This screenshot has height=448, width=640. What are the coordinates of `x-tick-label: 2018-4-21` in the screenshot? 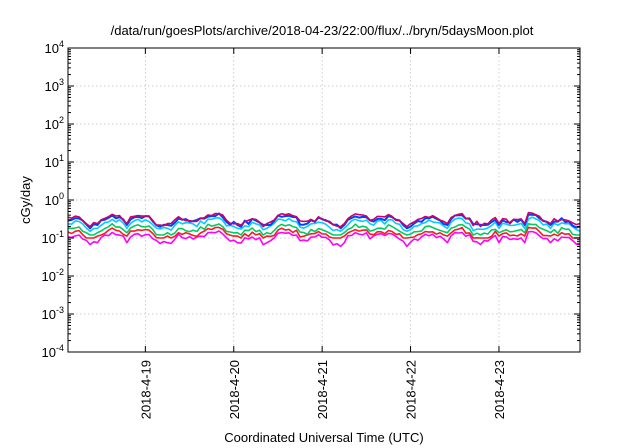 It's located at (322, 389).